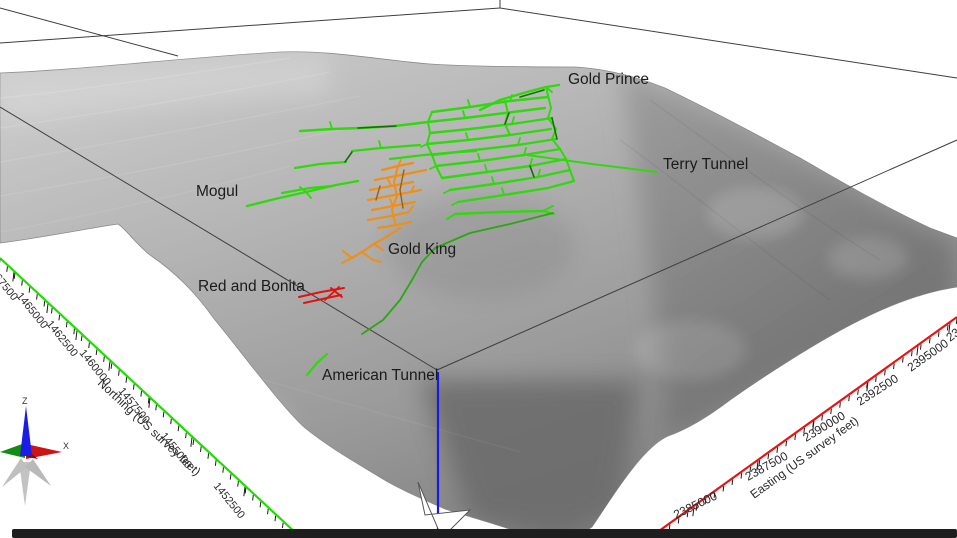  I want to click on y-axis-cone, so click(12, 450).